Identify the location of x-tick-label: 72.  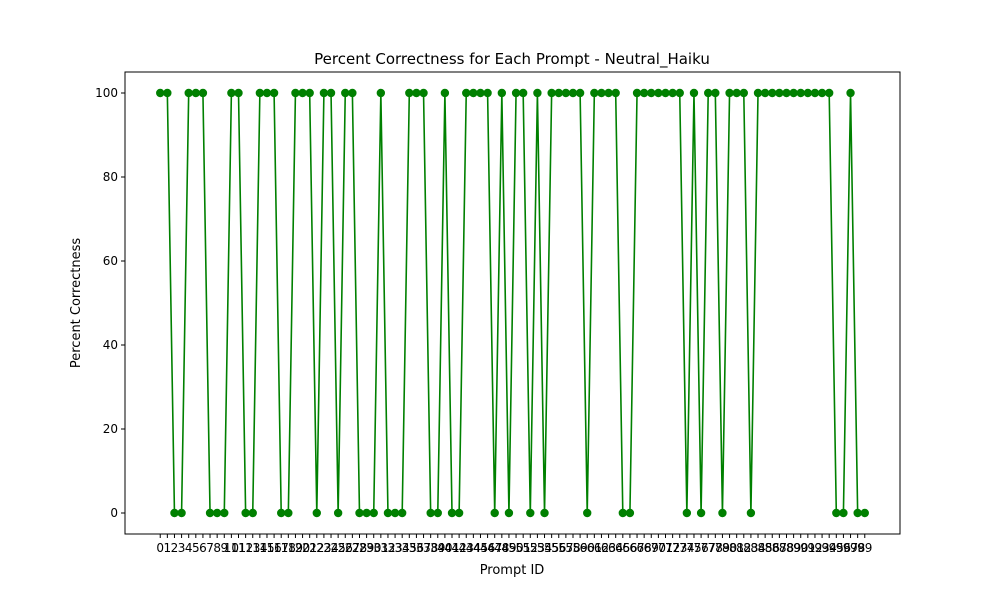
(672, 548).